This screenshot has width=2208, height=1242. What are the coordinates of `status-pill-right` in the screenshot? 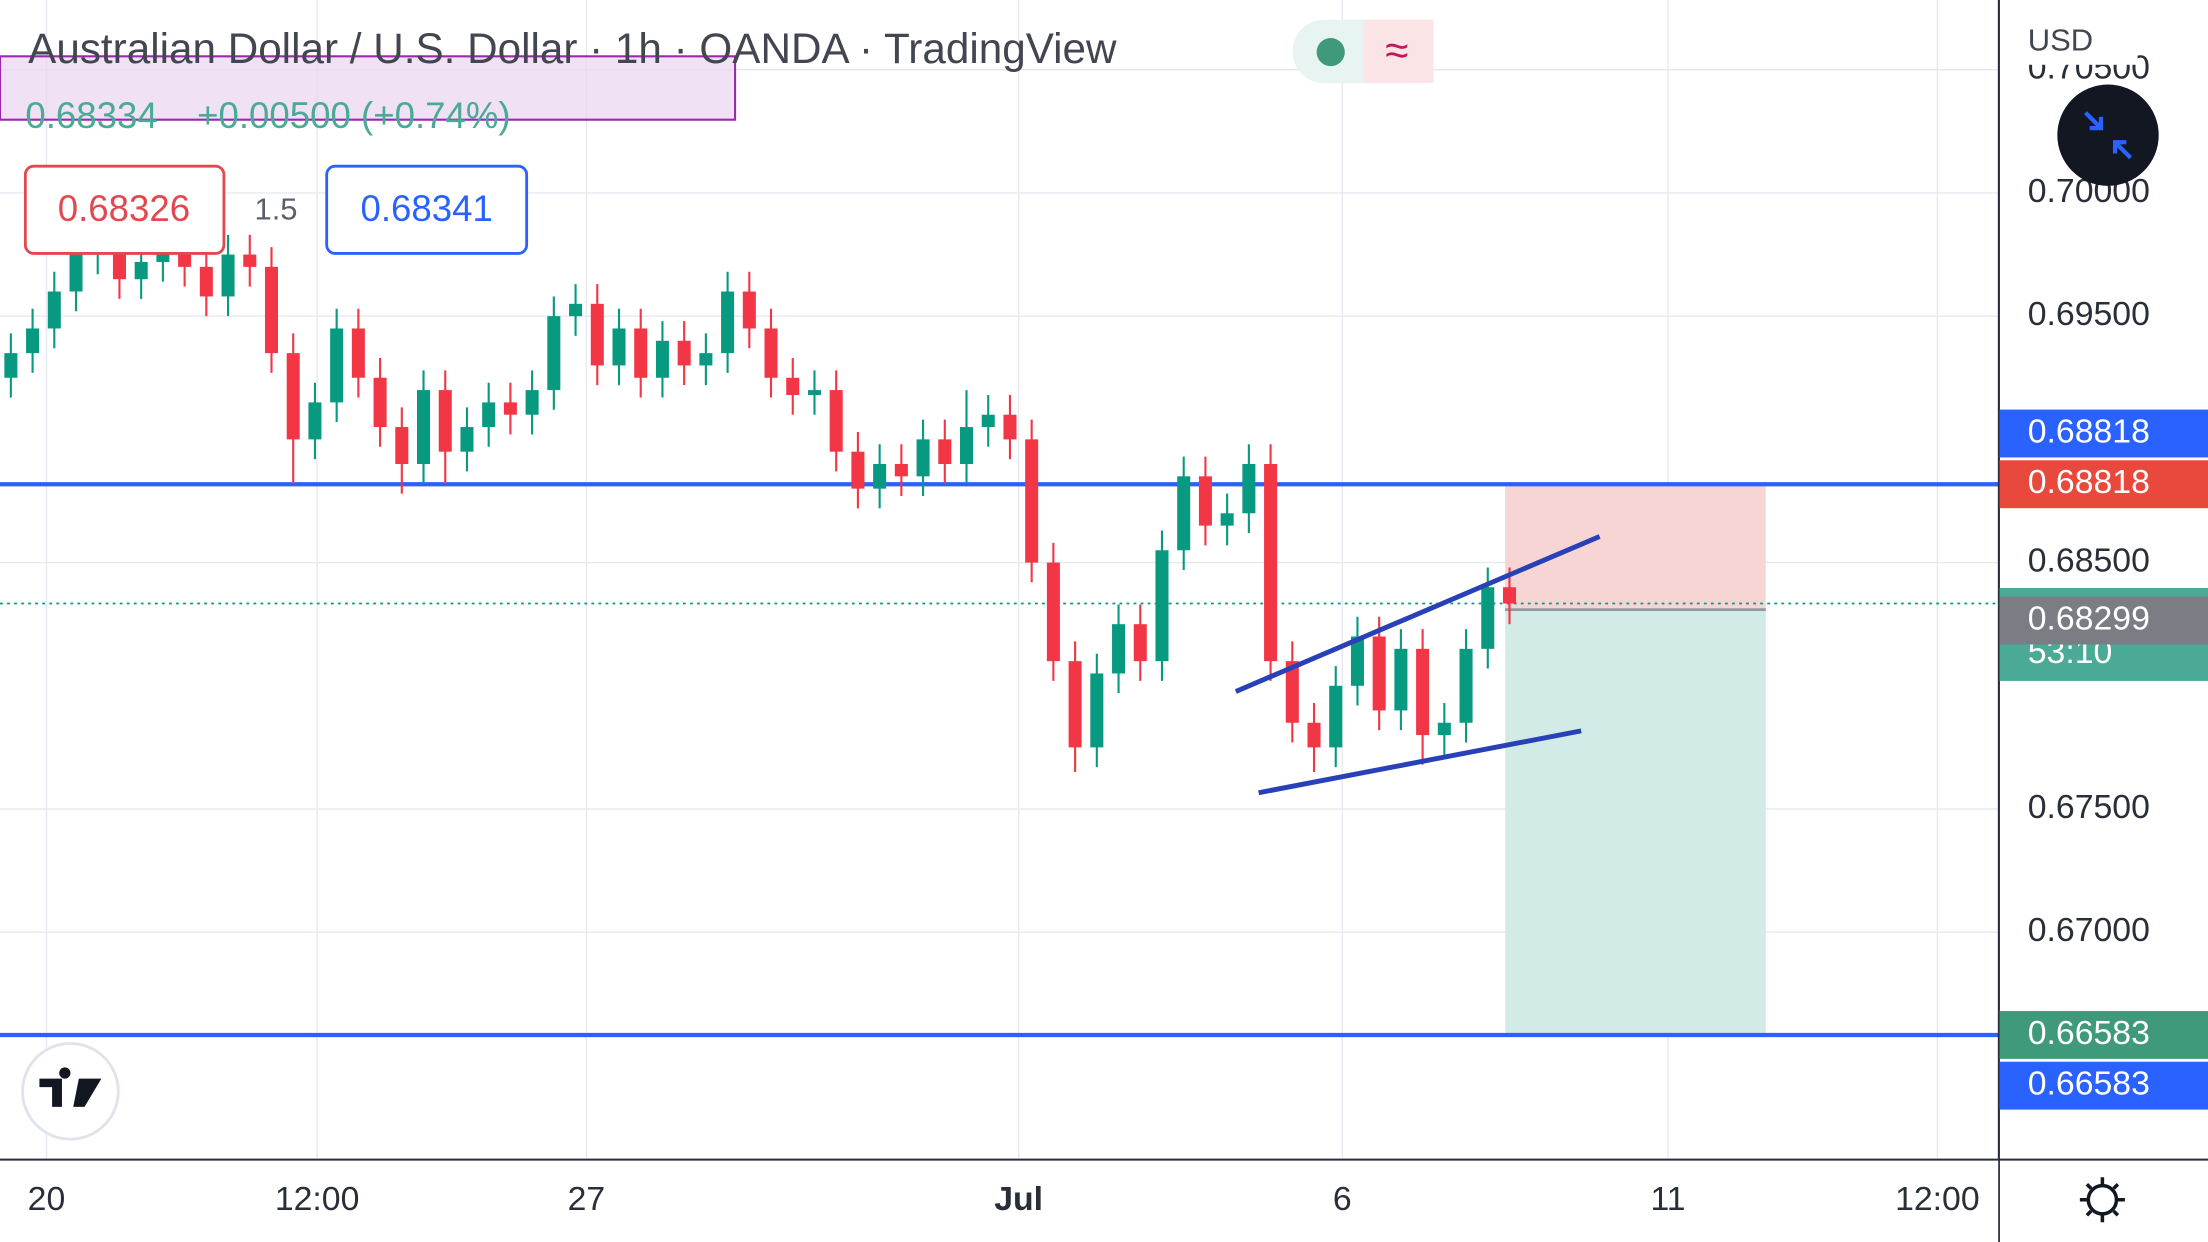 It's located at (1398, 51).